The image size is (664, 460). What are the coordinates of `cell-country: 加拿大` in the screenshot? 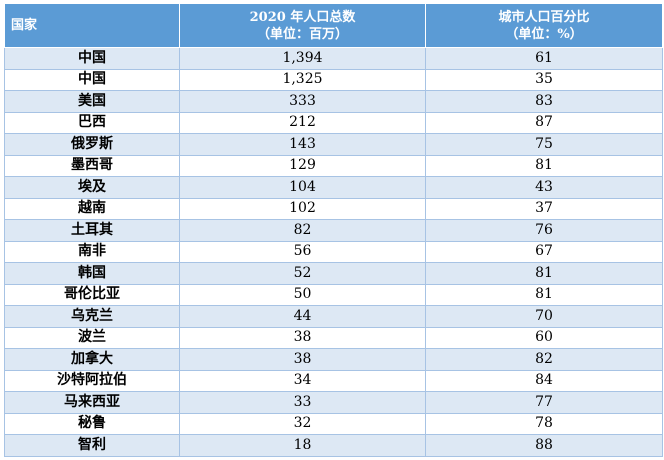 It's located at (92, 359).